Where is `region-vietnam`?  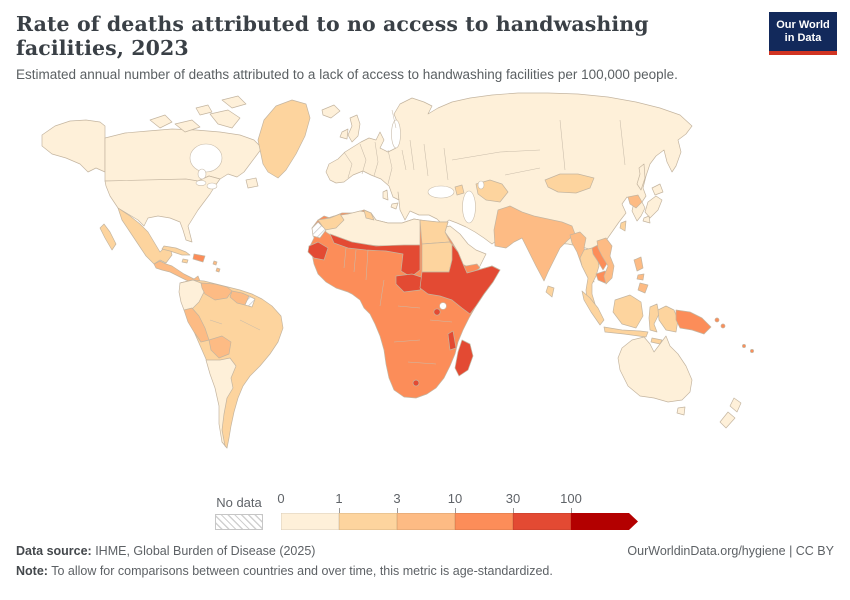 region-vietnam is located at coordinates (605, 261).